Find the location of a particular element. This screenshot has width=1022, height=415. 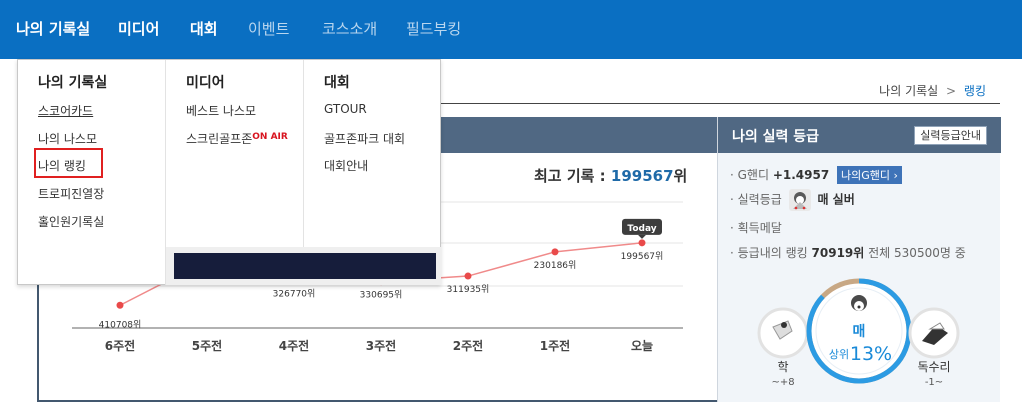

nav-event: 이벤트 is located at coordinates (269, 29).